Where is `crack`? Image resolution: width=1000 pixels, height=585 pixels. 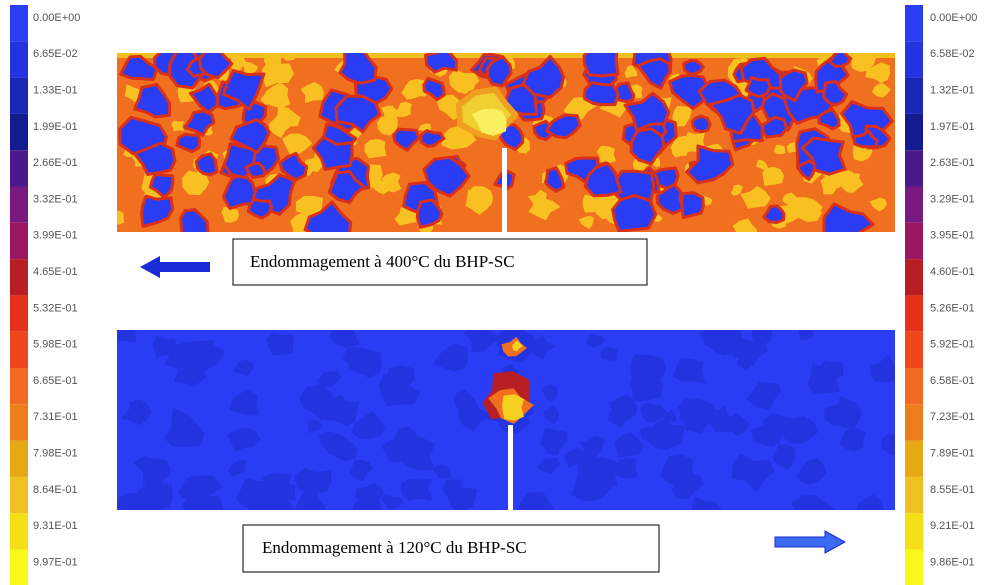 crack is located at coordinates (510, 467).